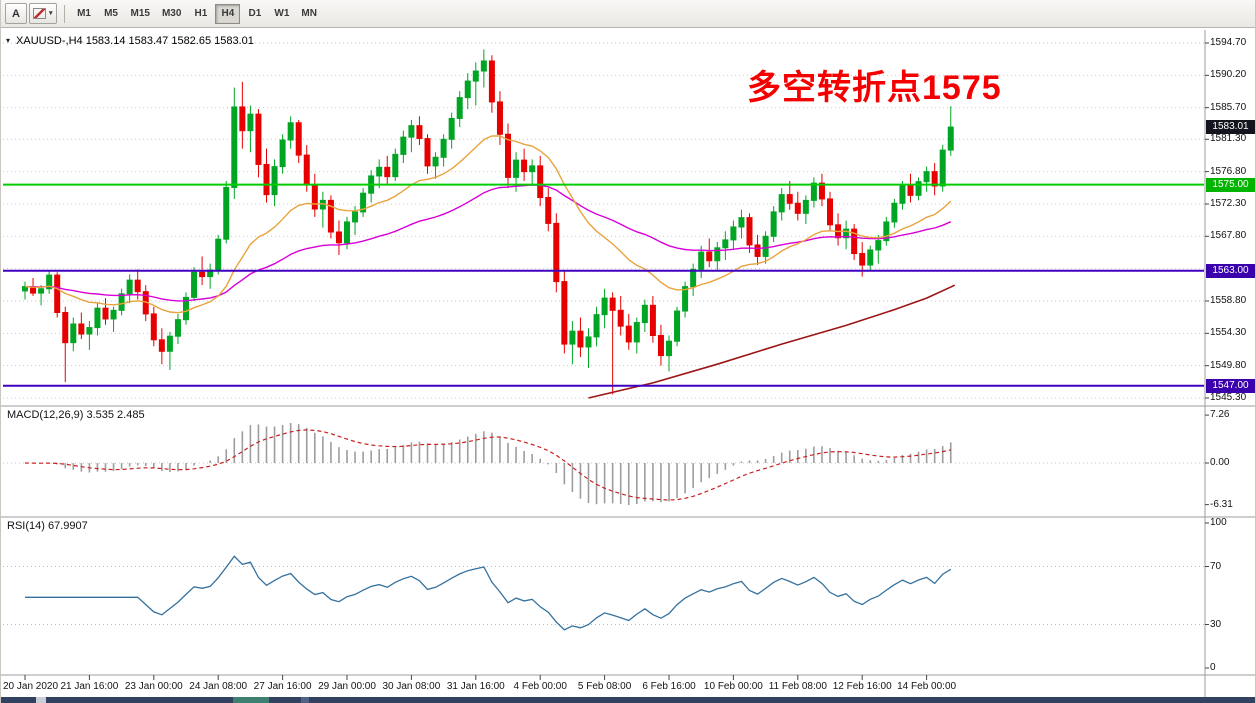  What do you see at coordinates (140, 14) in the screenshot?
I see `timeframe-m15-button: M15` at bounding box center [140, 14].